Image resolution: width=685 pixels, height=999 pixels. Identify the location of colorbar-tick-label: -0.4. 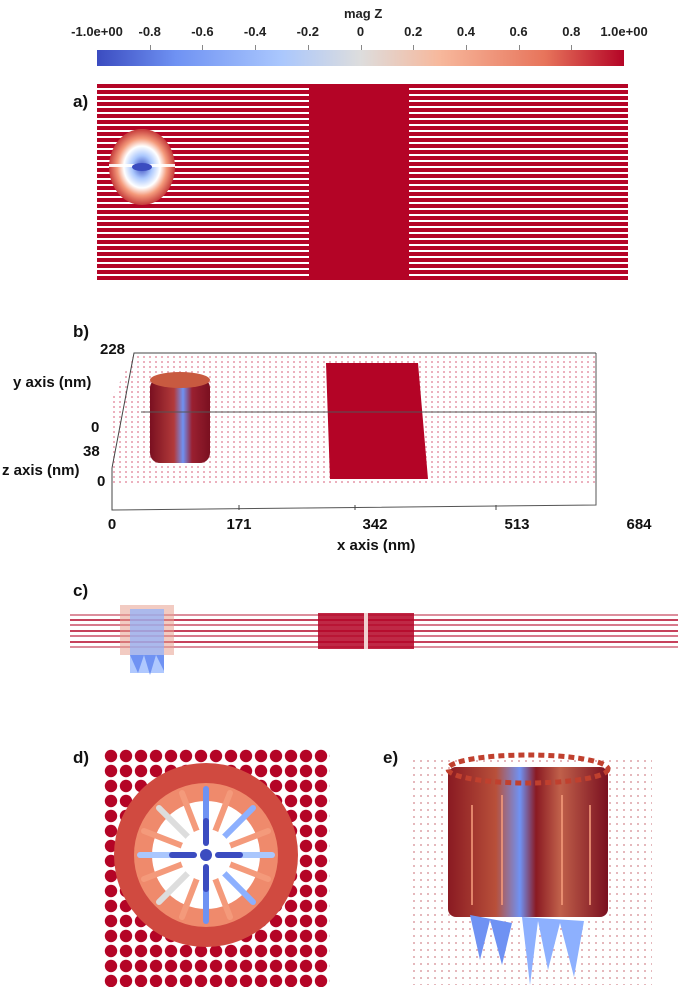
(255, 31).